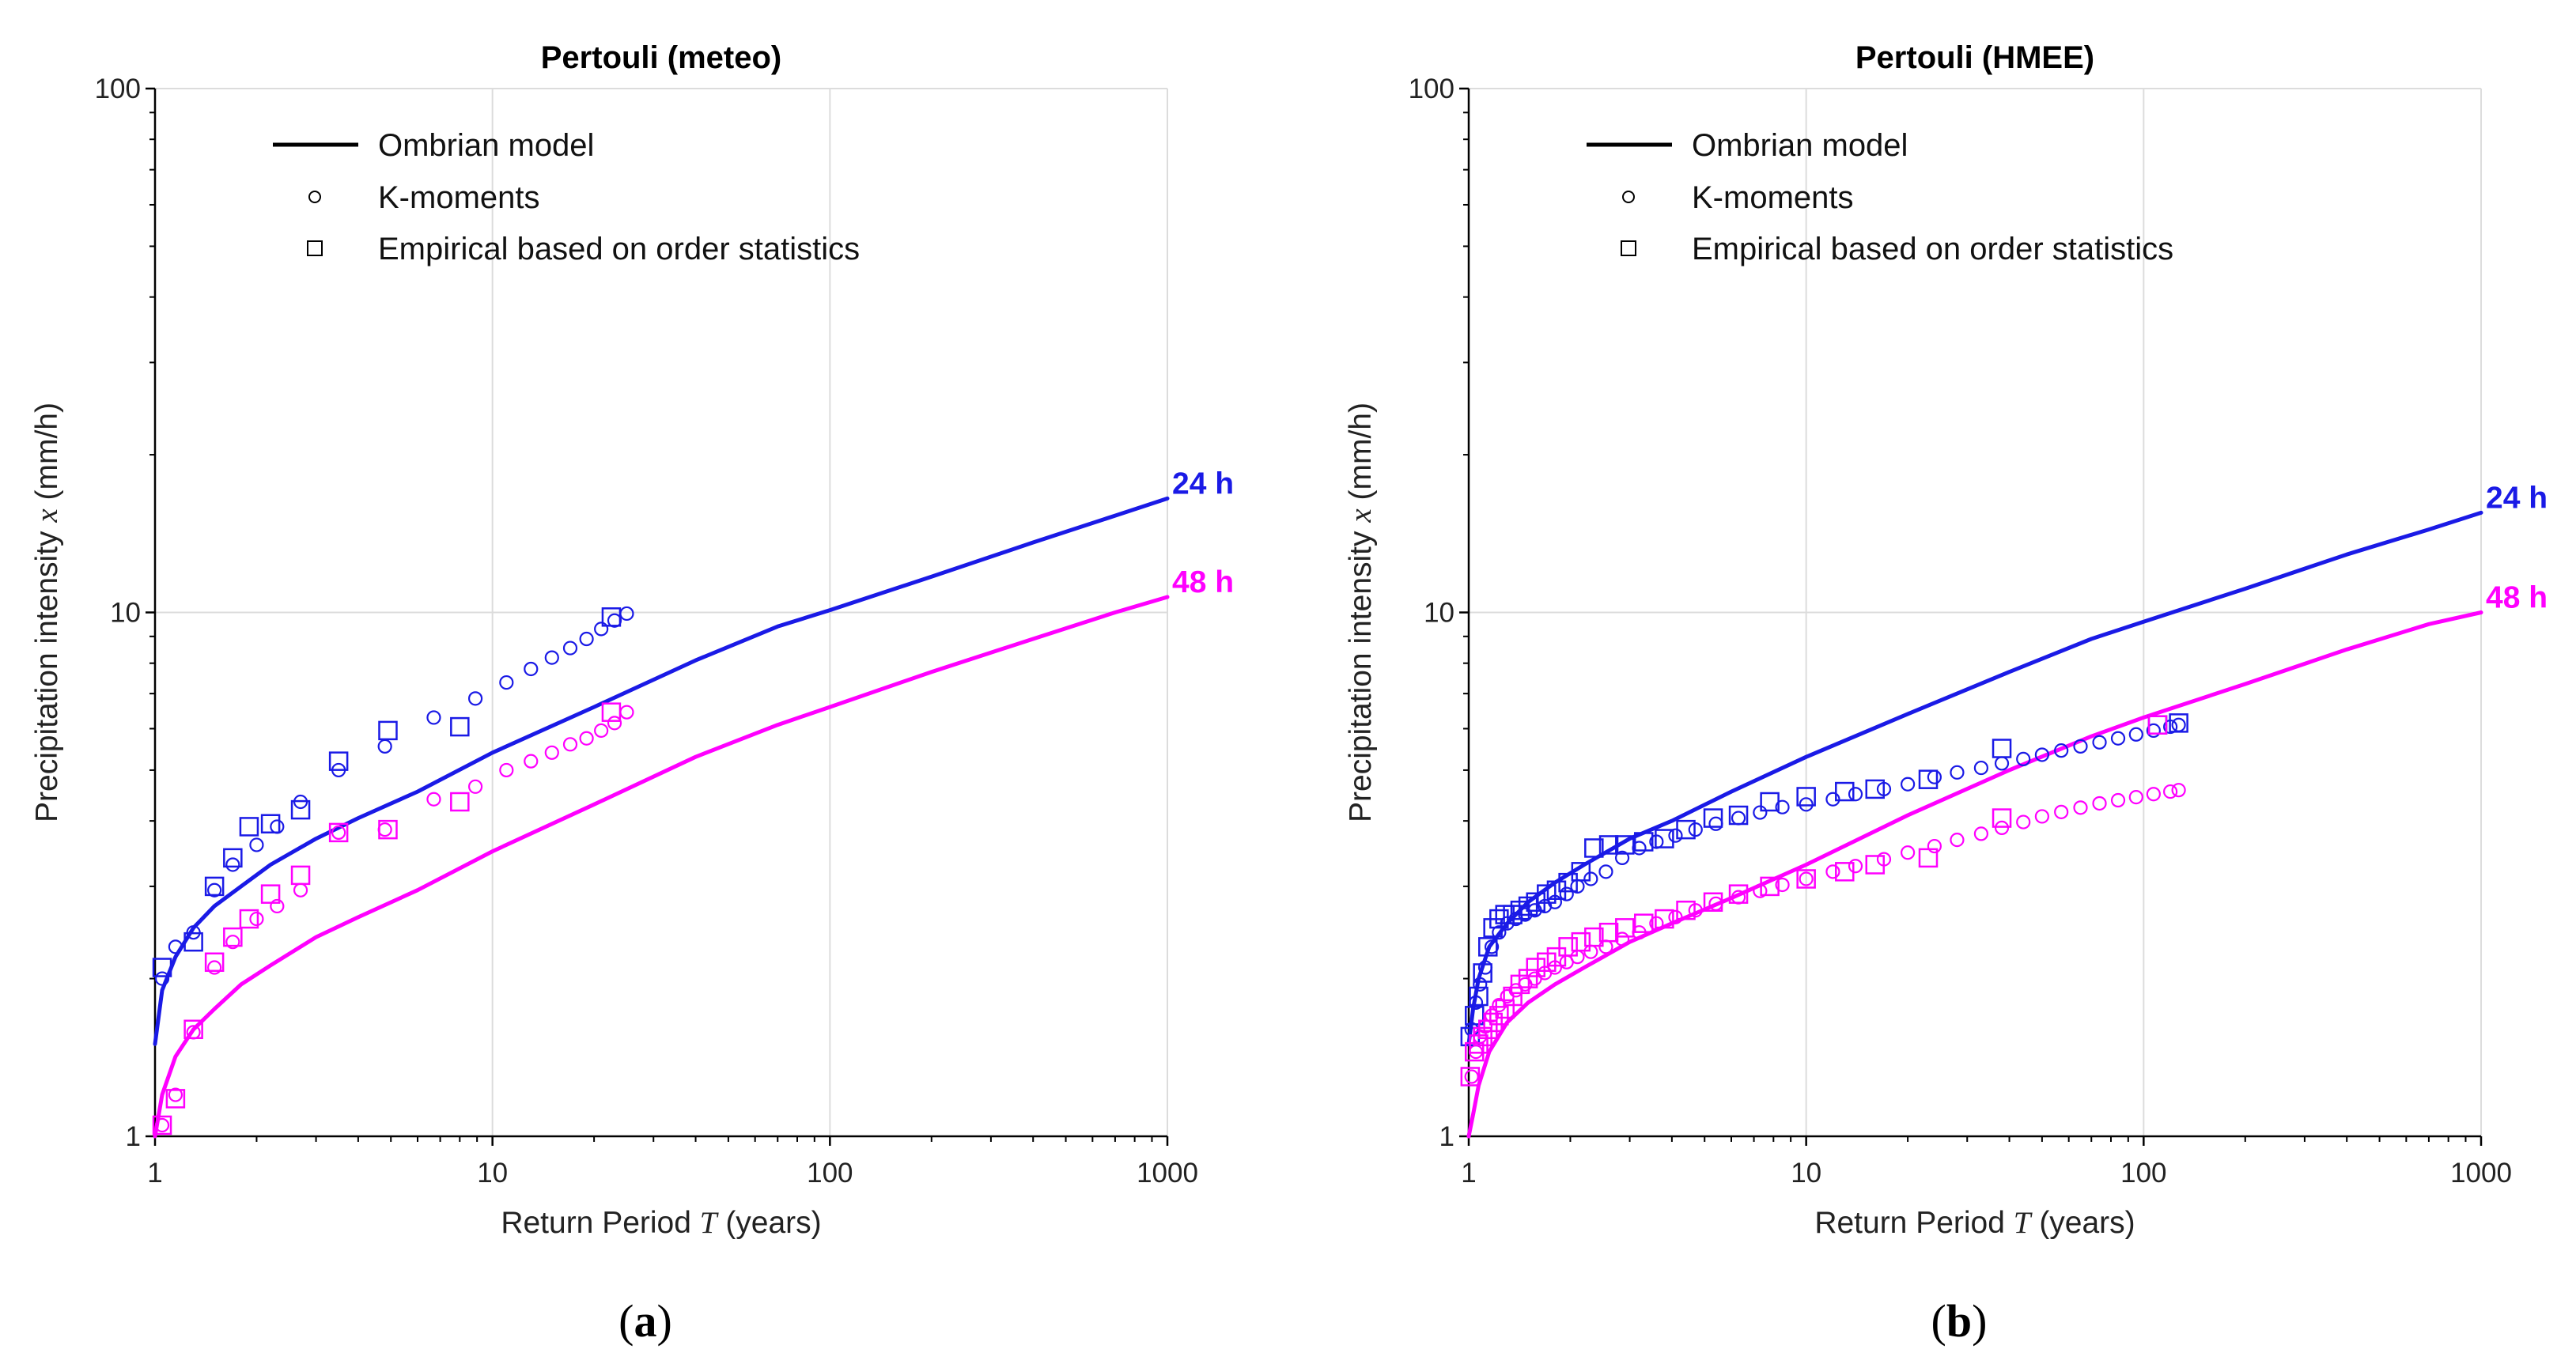 The width and height of the screenshot is (2576, 1368). I want to click on panel-caption: (a), so click(645, 1321).